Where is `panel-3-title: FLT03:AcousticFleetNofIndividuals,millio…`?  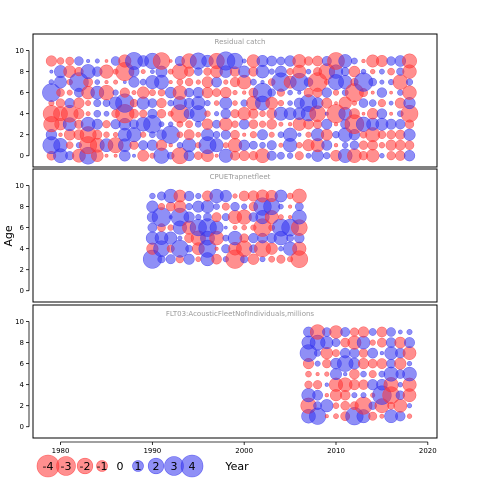 panel-3-title: FLT03:AcousticFleetNofIndividuals,millio… is located at coordinates (240, 314).